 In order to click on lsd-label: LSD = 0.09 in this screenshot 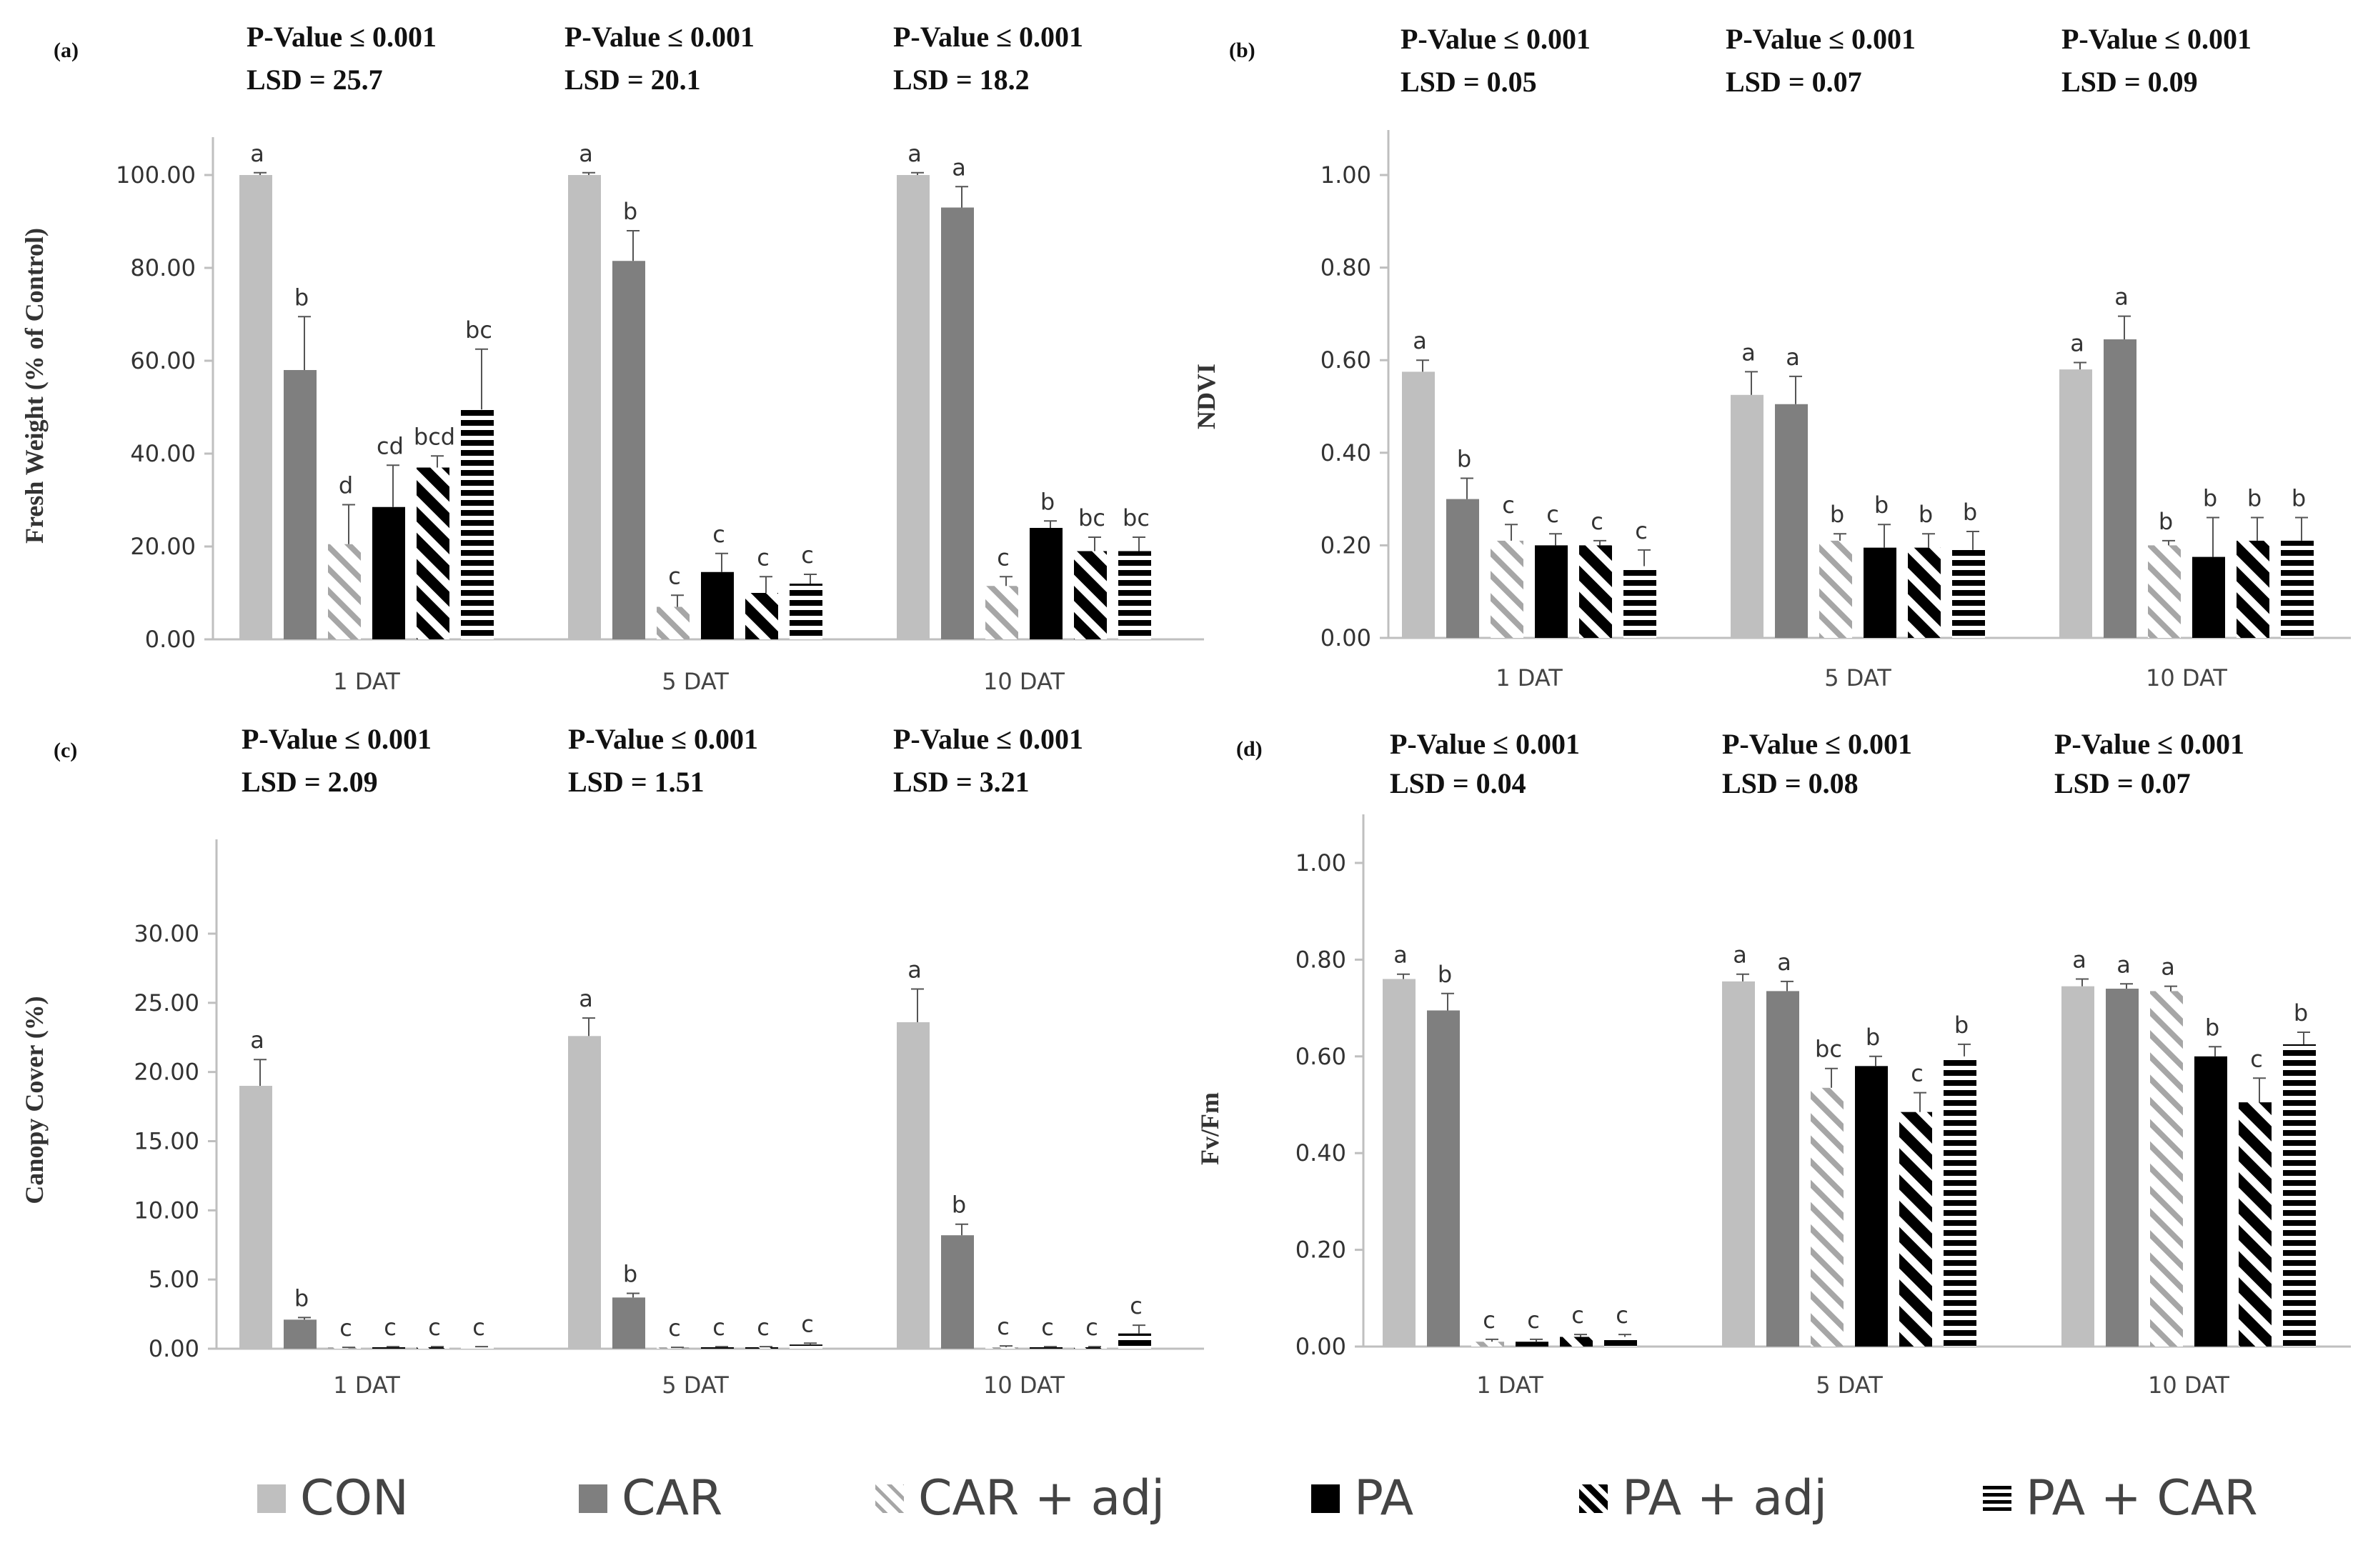, I will do `click(2129, 82)`.